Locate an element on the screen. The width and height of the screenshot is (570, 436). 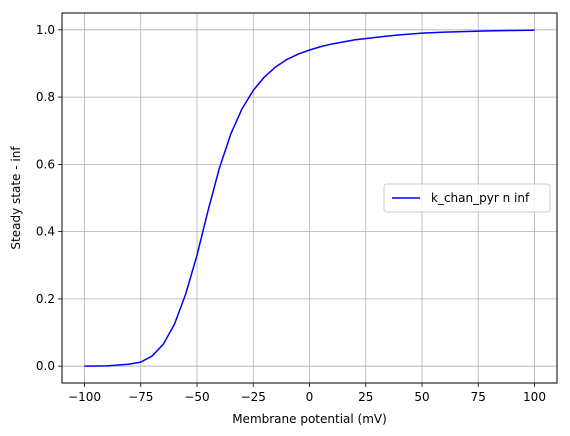
x-tick-label: 0 is located at coordinates (310, 397).